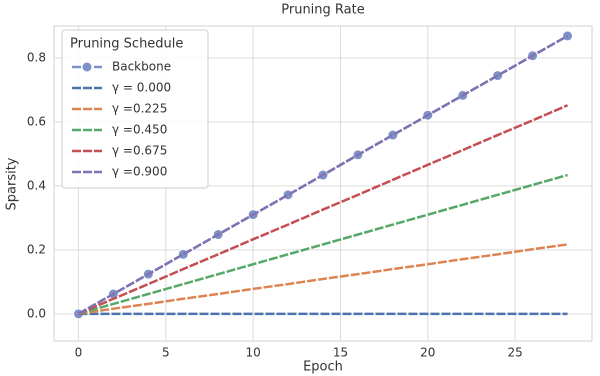 The height and width of the screenshot is (376, 600). Describe the element at coordinates (36, 121) in the screenshot. I see `y-tick-label: 0.6` at that location.